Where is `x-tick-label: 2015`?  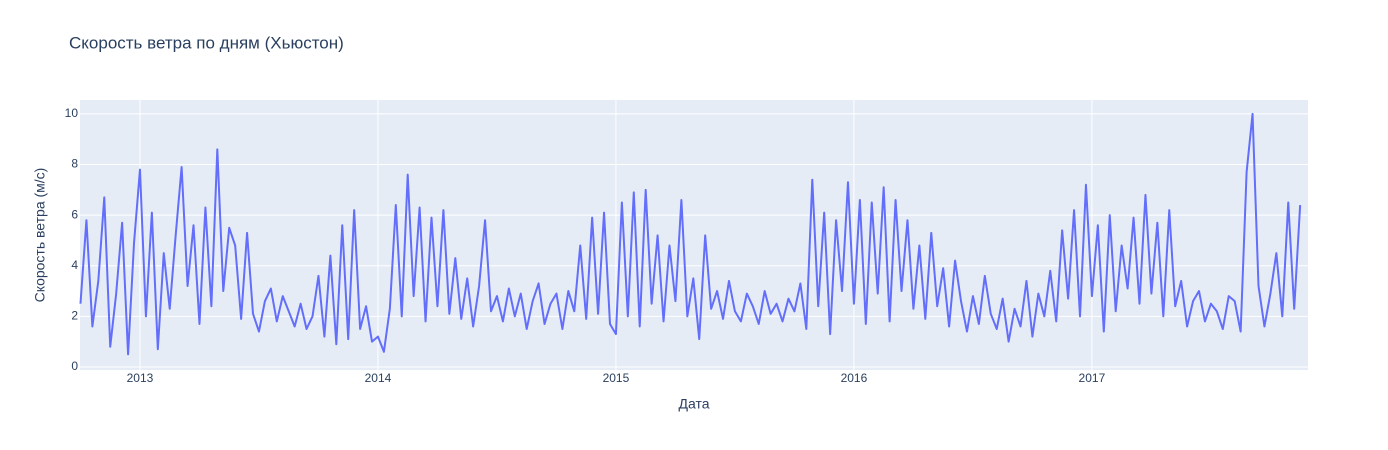 x-tick-label: 2015 is located at coordinates (616, 378).